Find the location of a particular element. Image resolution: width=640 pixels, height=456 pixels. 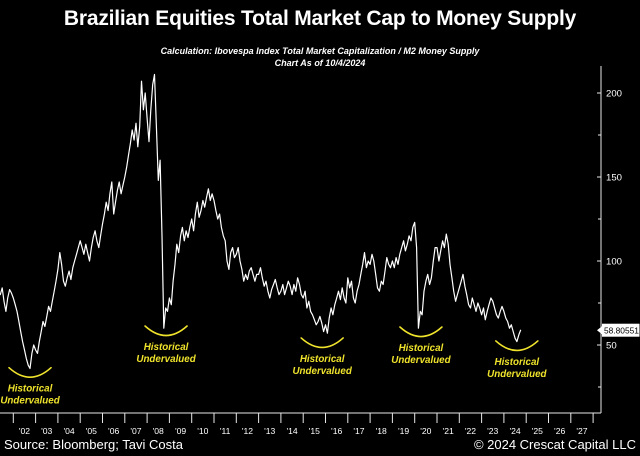

y-axis-tick-label: 200 is located at coordinates (614, 94).